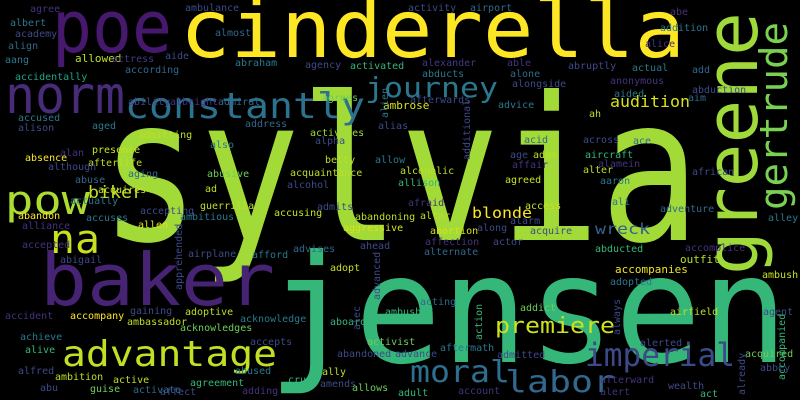 The image size is (800, 400). Describe the element at coordinates (491, 8) in the screenshot. I see `word: airport` at that location.